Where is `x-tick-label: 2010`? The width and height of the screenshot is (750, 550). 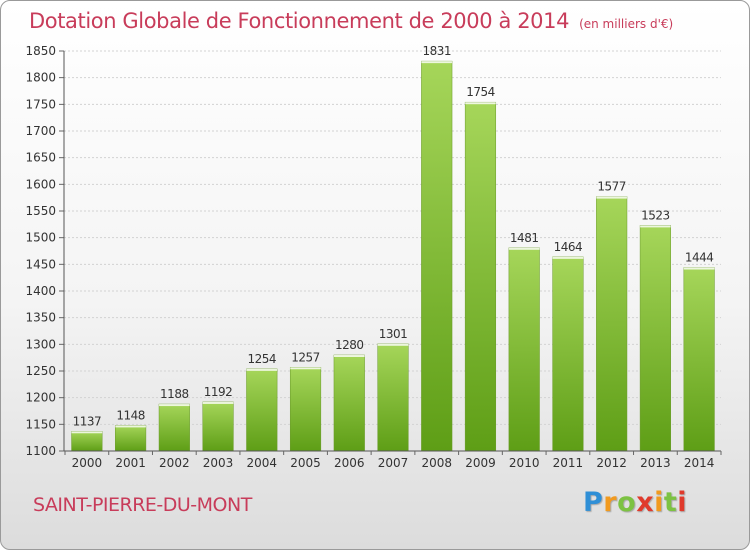
x-tick-label: 2010 is located at coordinates (524, 463).